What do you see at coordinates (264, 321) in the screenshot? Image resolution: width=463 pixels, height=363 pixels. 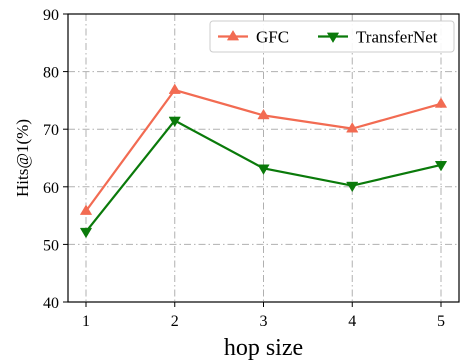 I see `x-tick-label: 3` at bounding box center [264, 321].